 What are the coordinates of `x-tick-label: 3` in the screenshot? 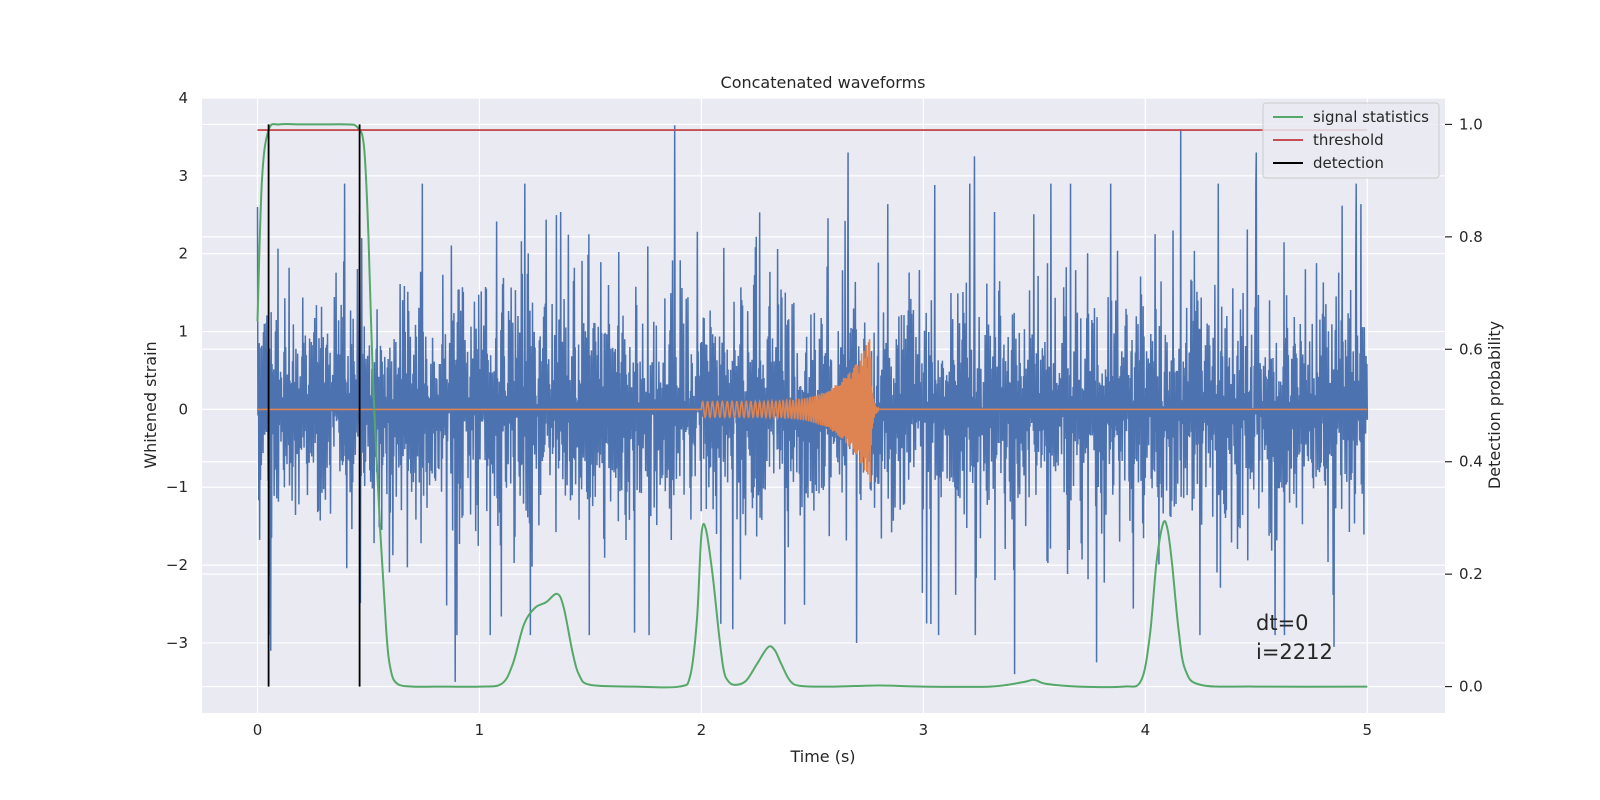 It's located at (924, 730).